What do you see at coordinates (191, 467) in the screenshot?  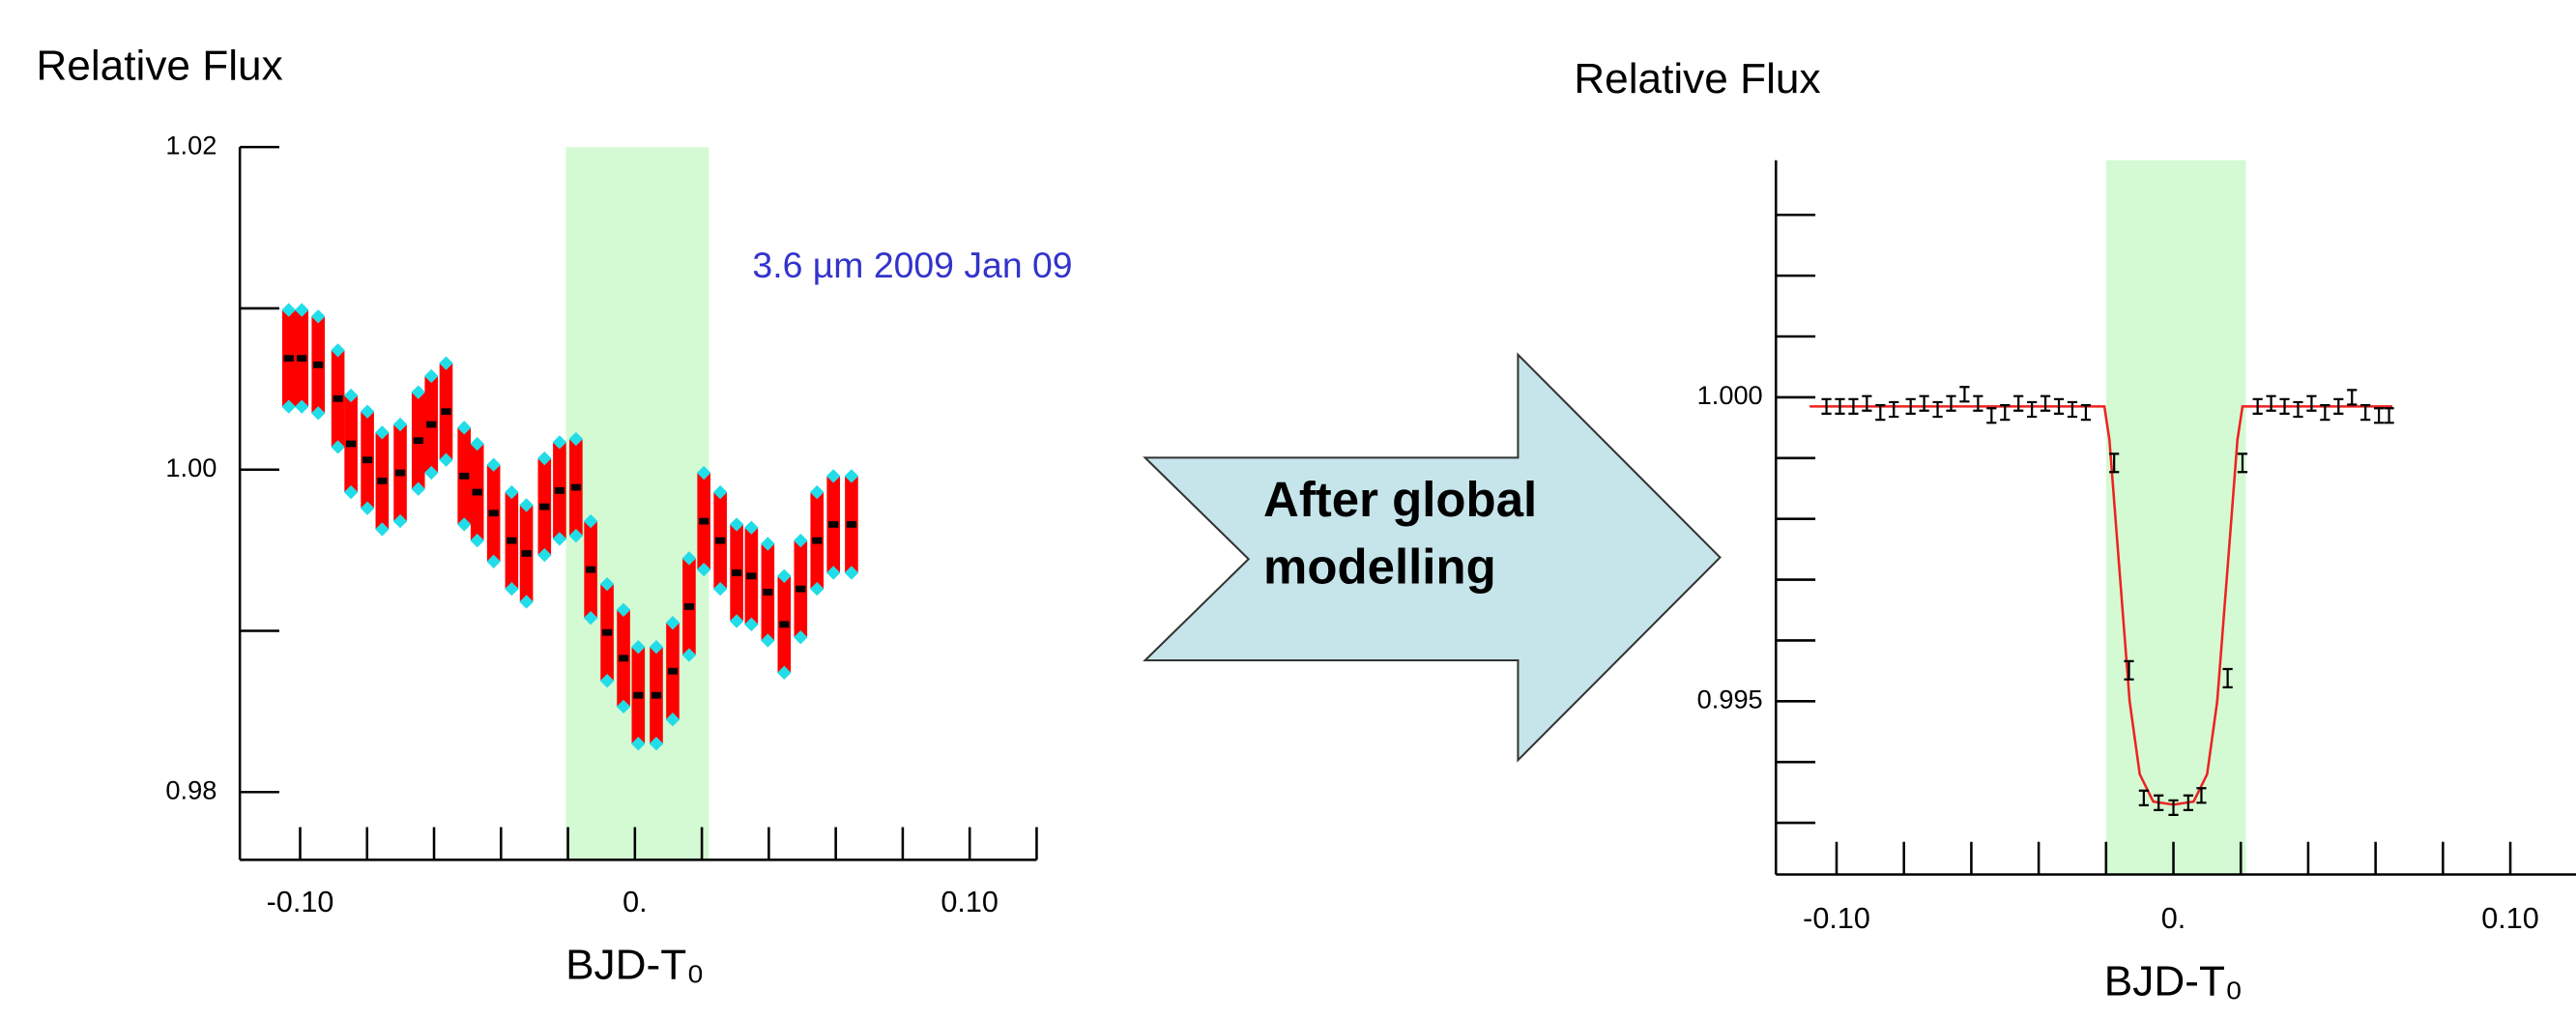 I see `y-tick-label: 1.00` at bounding box center [191, 467].